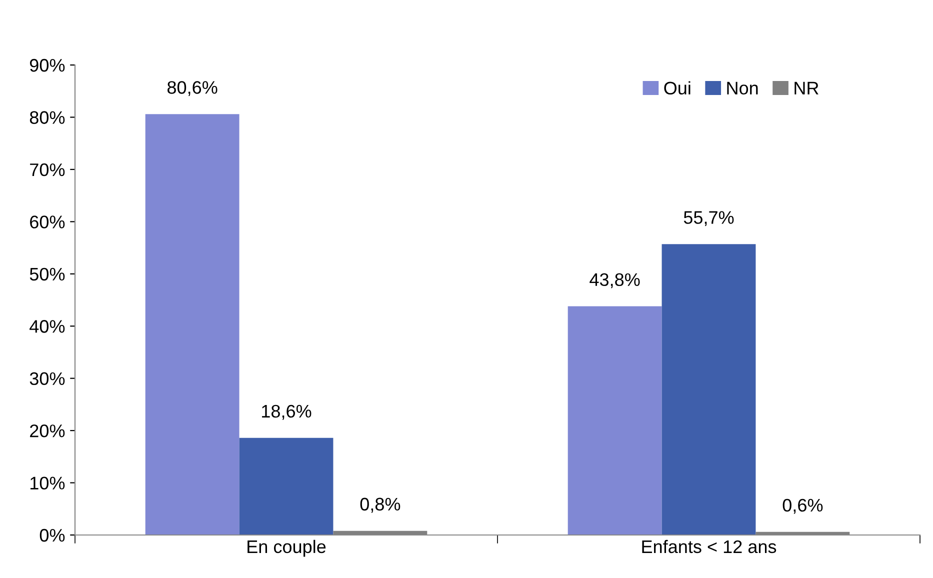 The width and height of the screenshot is (933, 578). I want to click on y-tick-label: 90%, so click(47, 65).